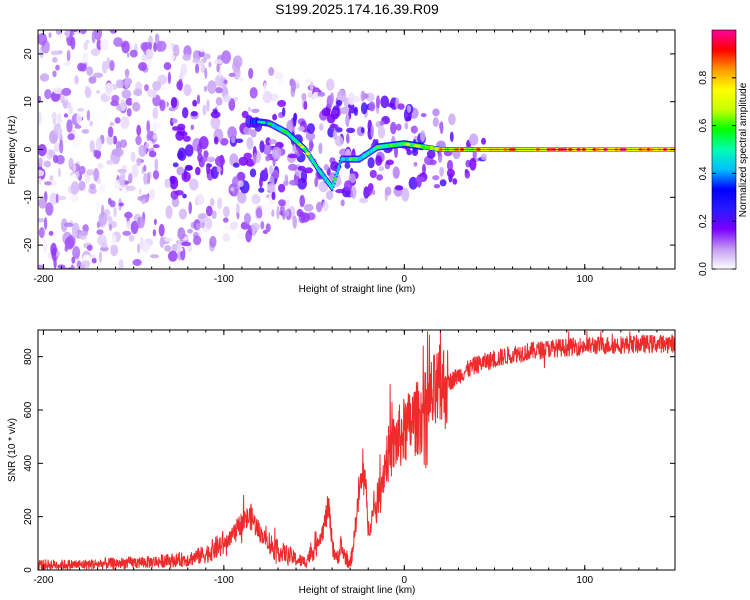 Image resolution: width=750 pixels, height=600 pixels. Describe the element at coordinates (286, 132) in the screenshot. I see `ridge-core-point` at that location.